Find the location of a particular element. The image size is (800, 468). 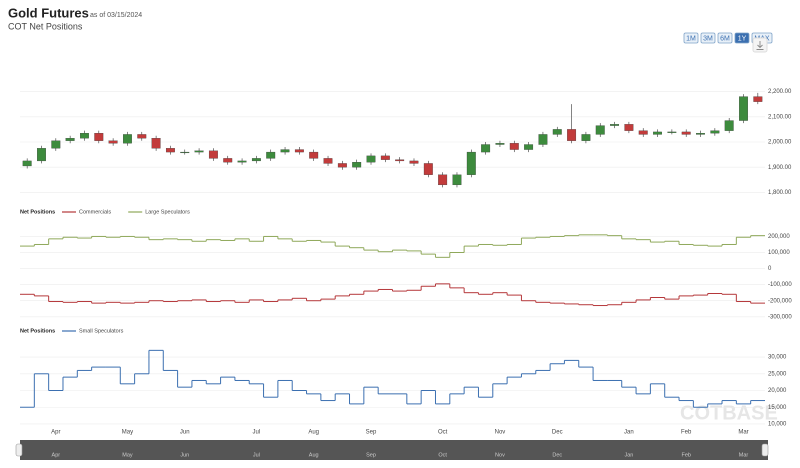

x-tick-label: Jun is located at coordinates (185, 433).